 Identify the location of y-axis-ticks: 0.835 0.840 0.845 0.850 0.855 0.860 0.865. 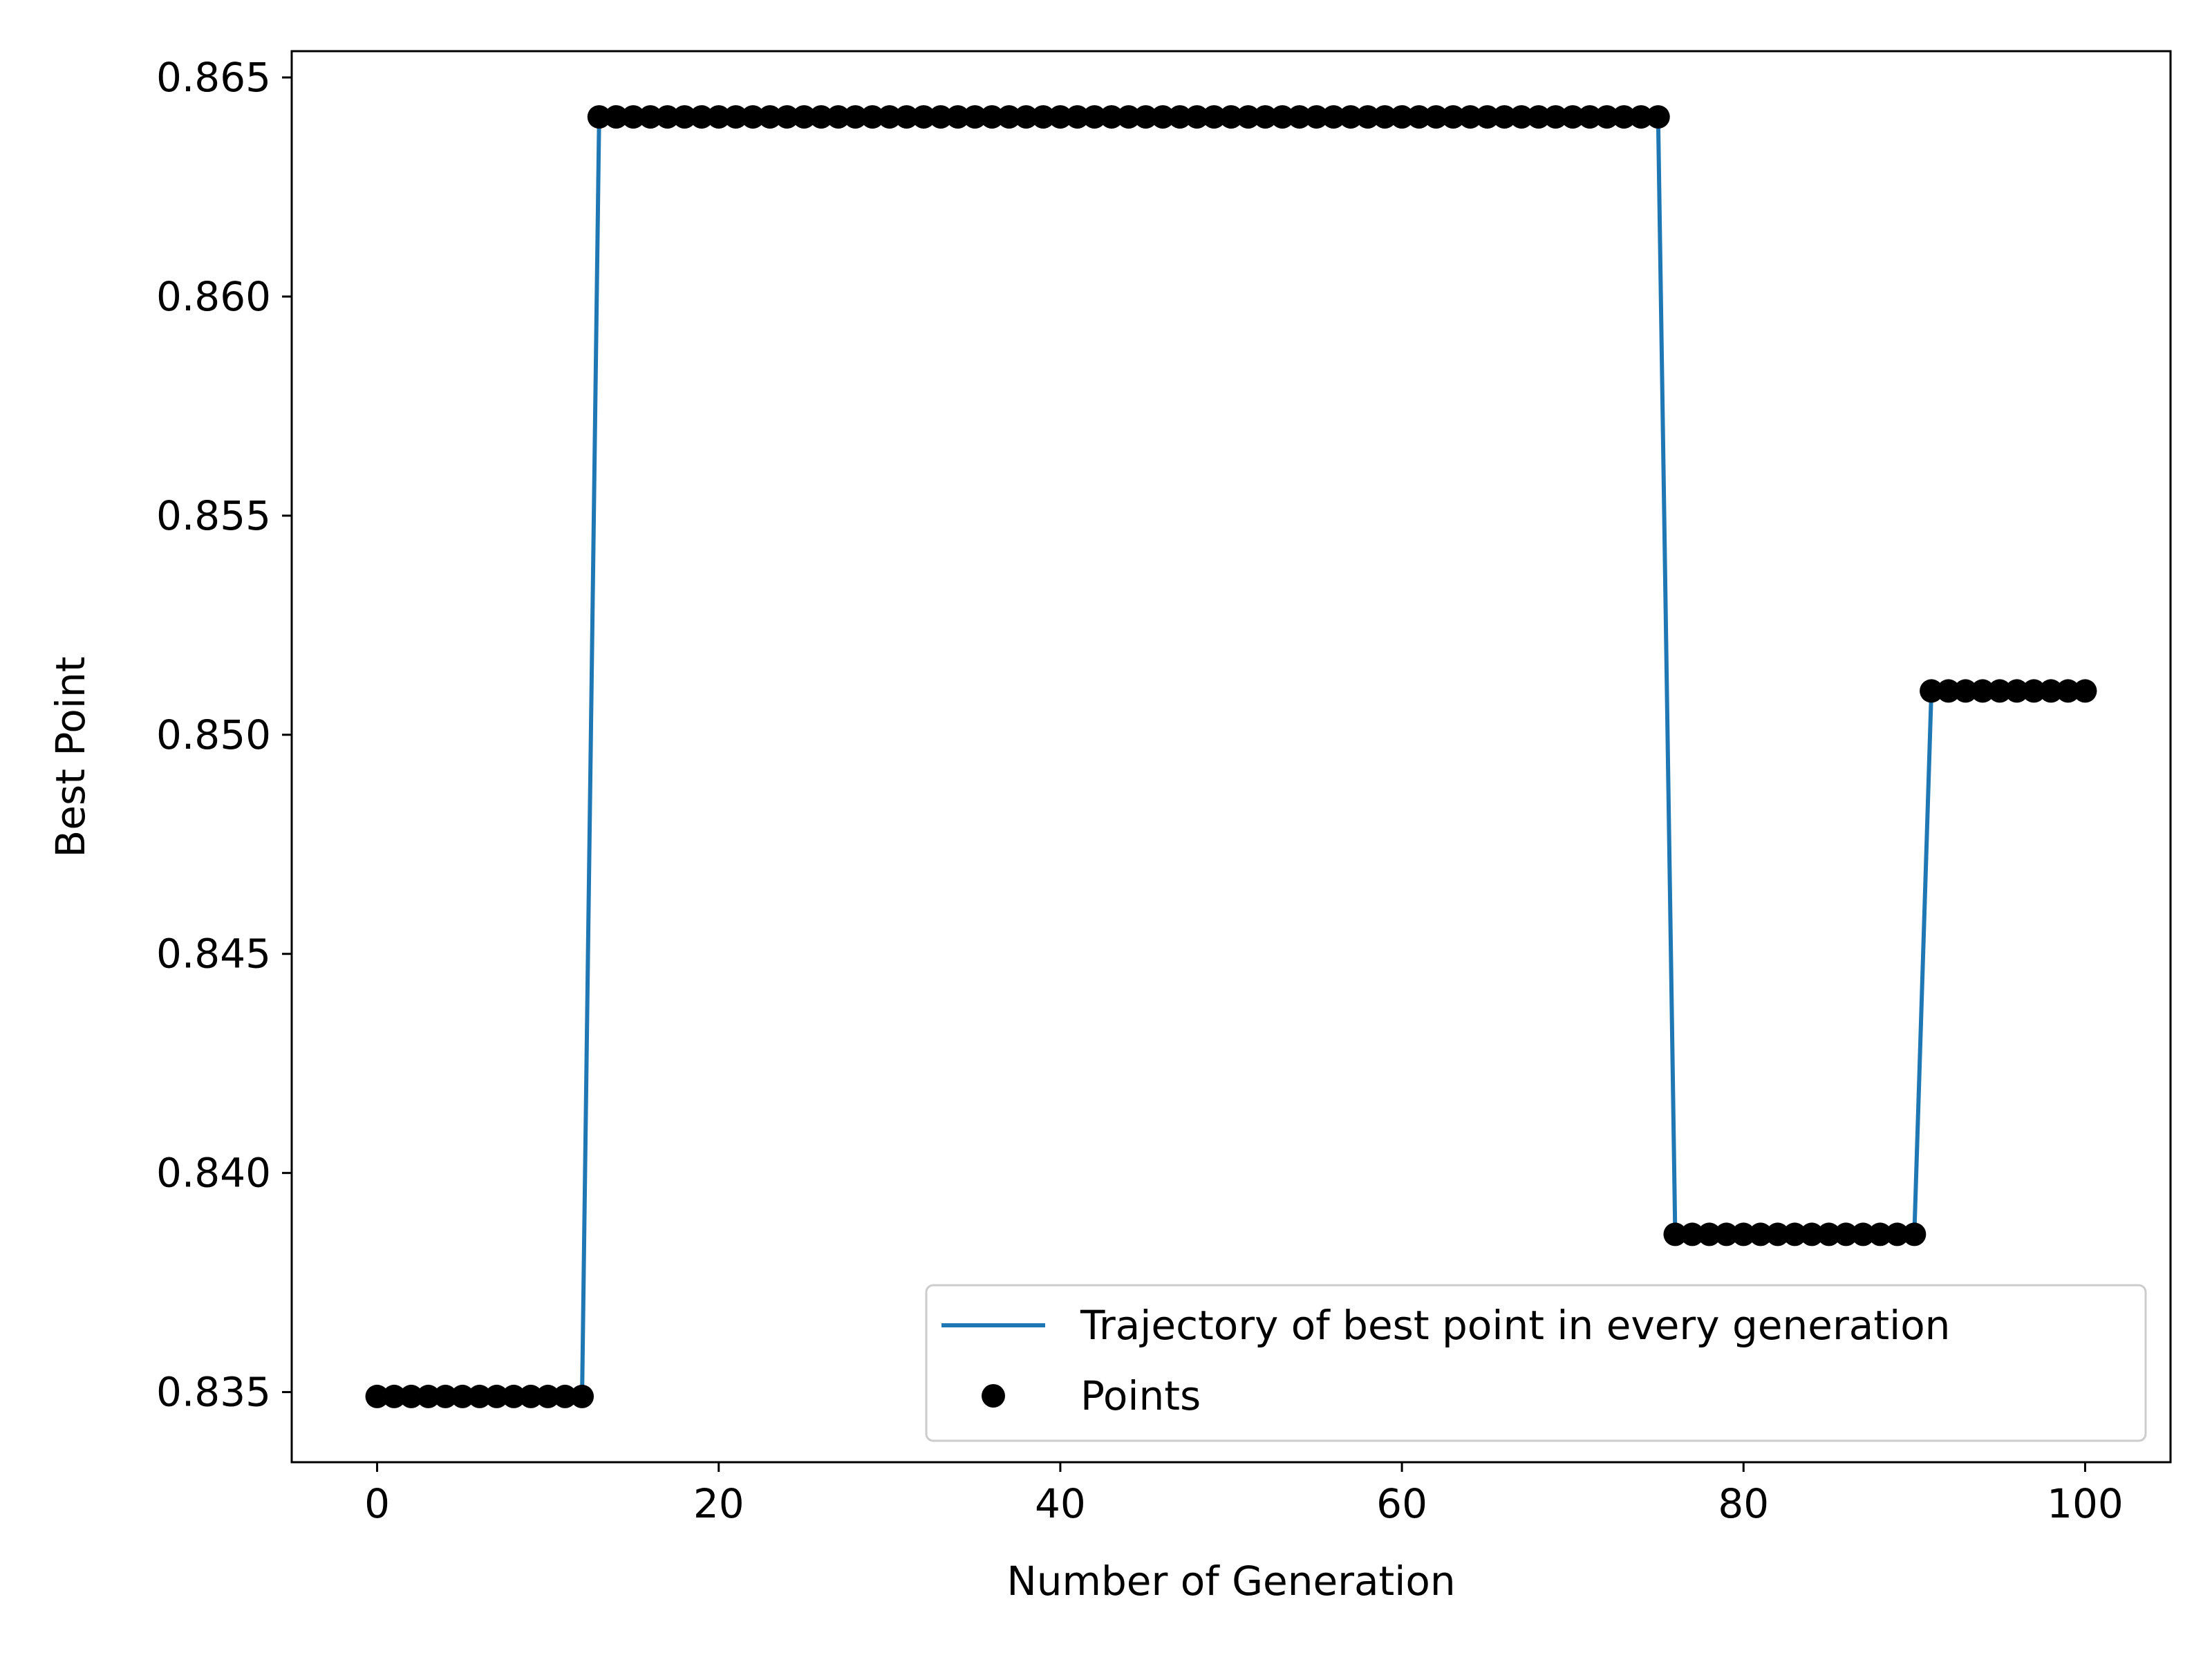
(224, 735).